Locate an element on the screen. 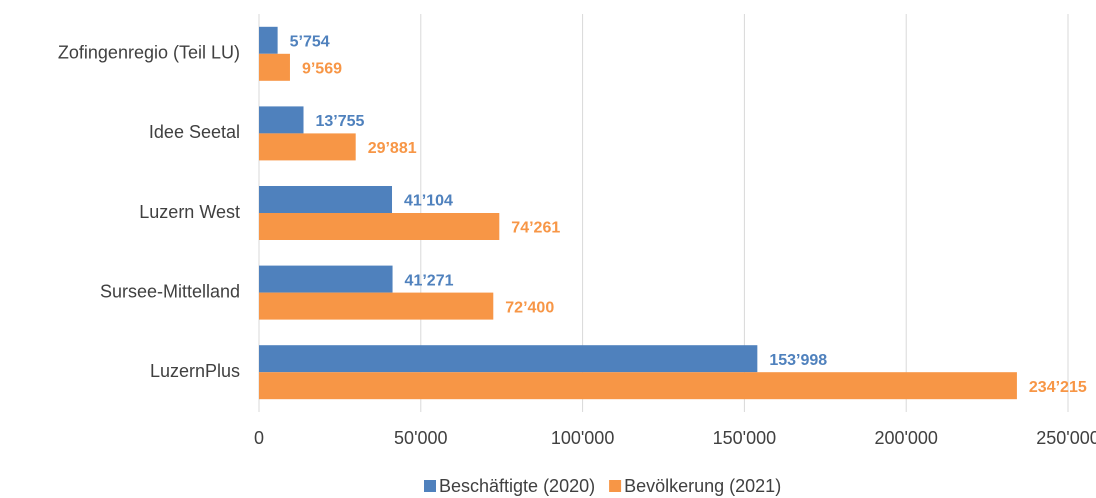 The width and height of the screenshot is (1096, 498). legend-label: Beschäftigte (2020) is located at coordinates (517, 486).